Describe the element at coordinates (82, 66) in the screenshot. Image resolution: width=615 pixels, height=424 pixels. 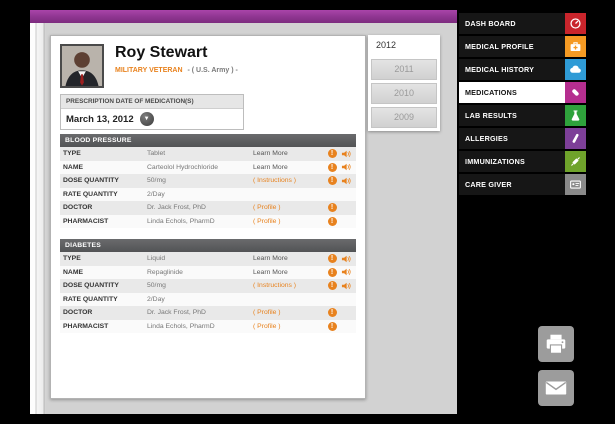
I see `patient-photo-graphic` at that location.